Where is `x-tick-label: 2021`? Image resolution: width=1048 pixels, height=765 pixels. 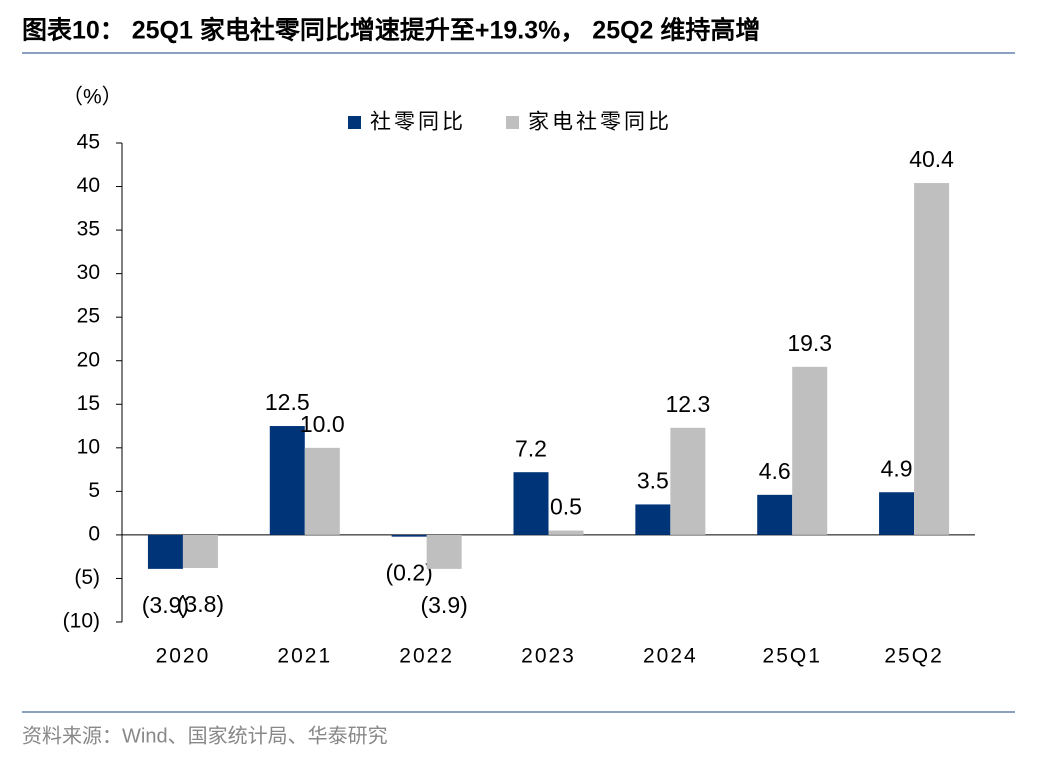
x-tick-label: 2021 is located at coordinates (304, 656).